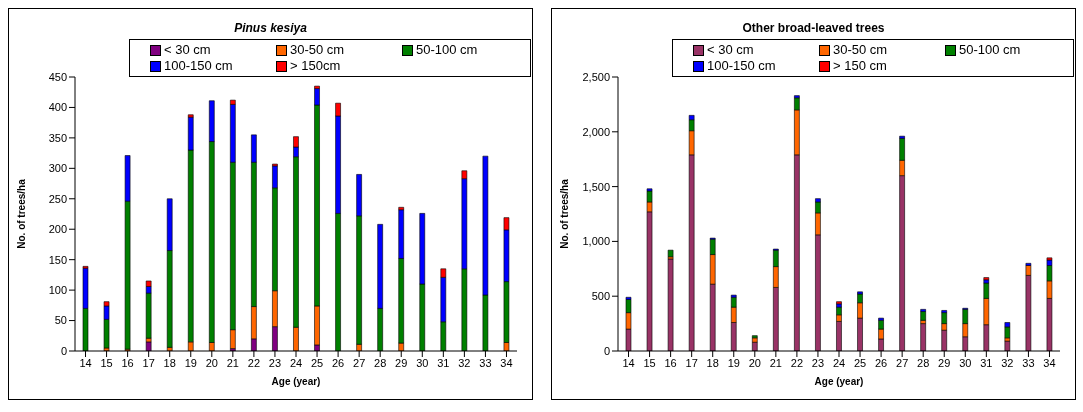 Image resolution: width=1083 pixels, height=412 pixels. I want to click on y-tick-label: 1,000, so click(596, 241).